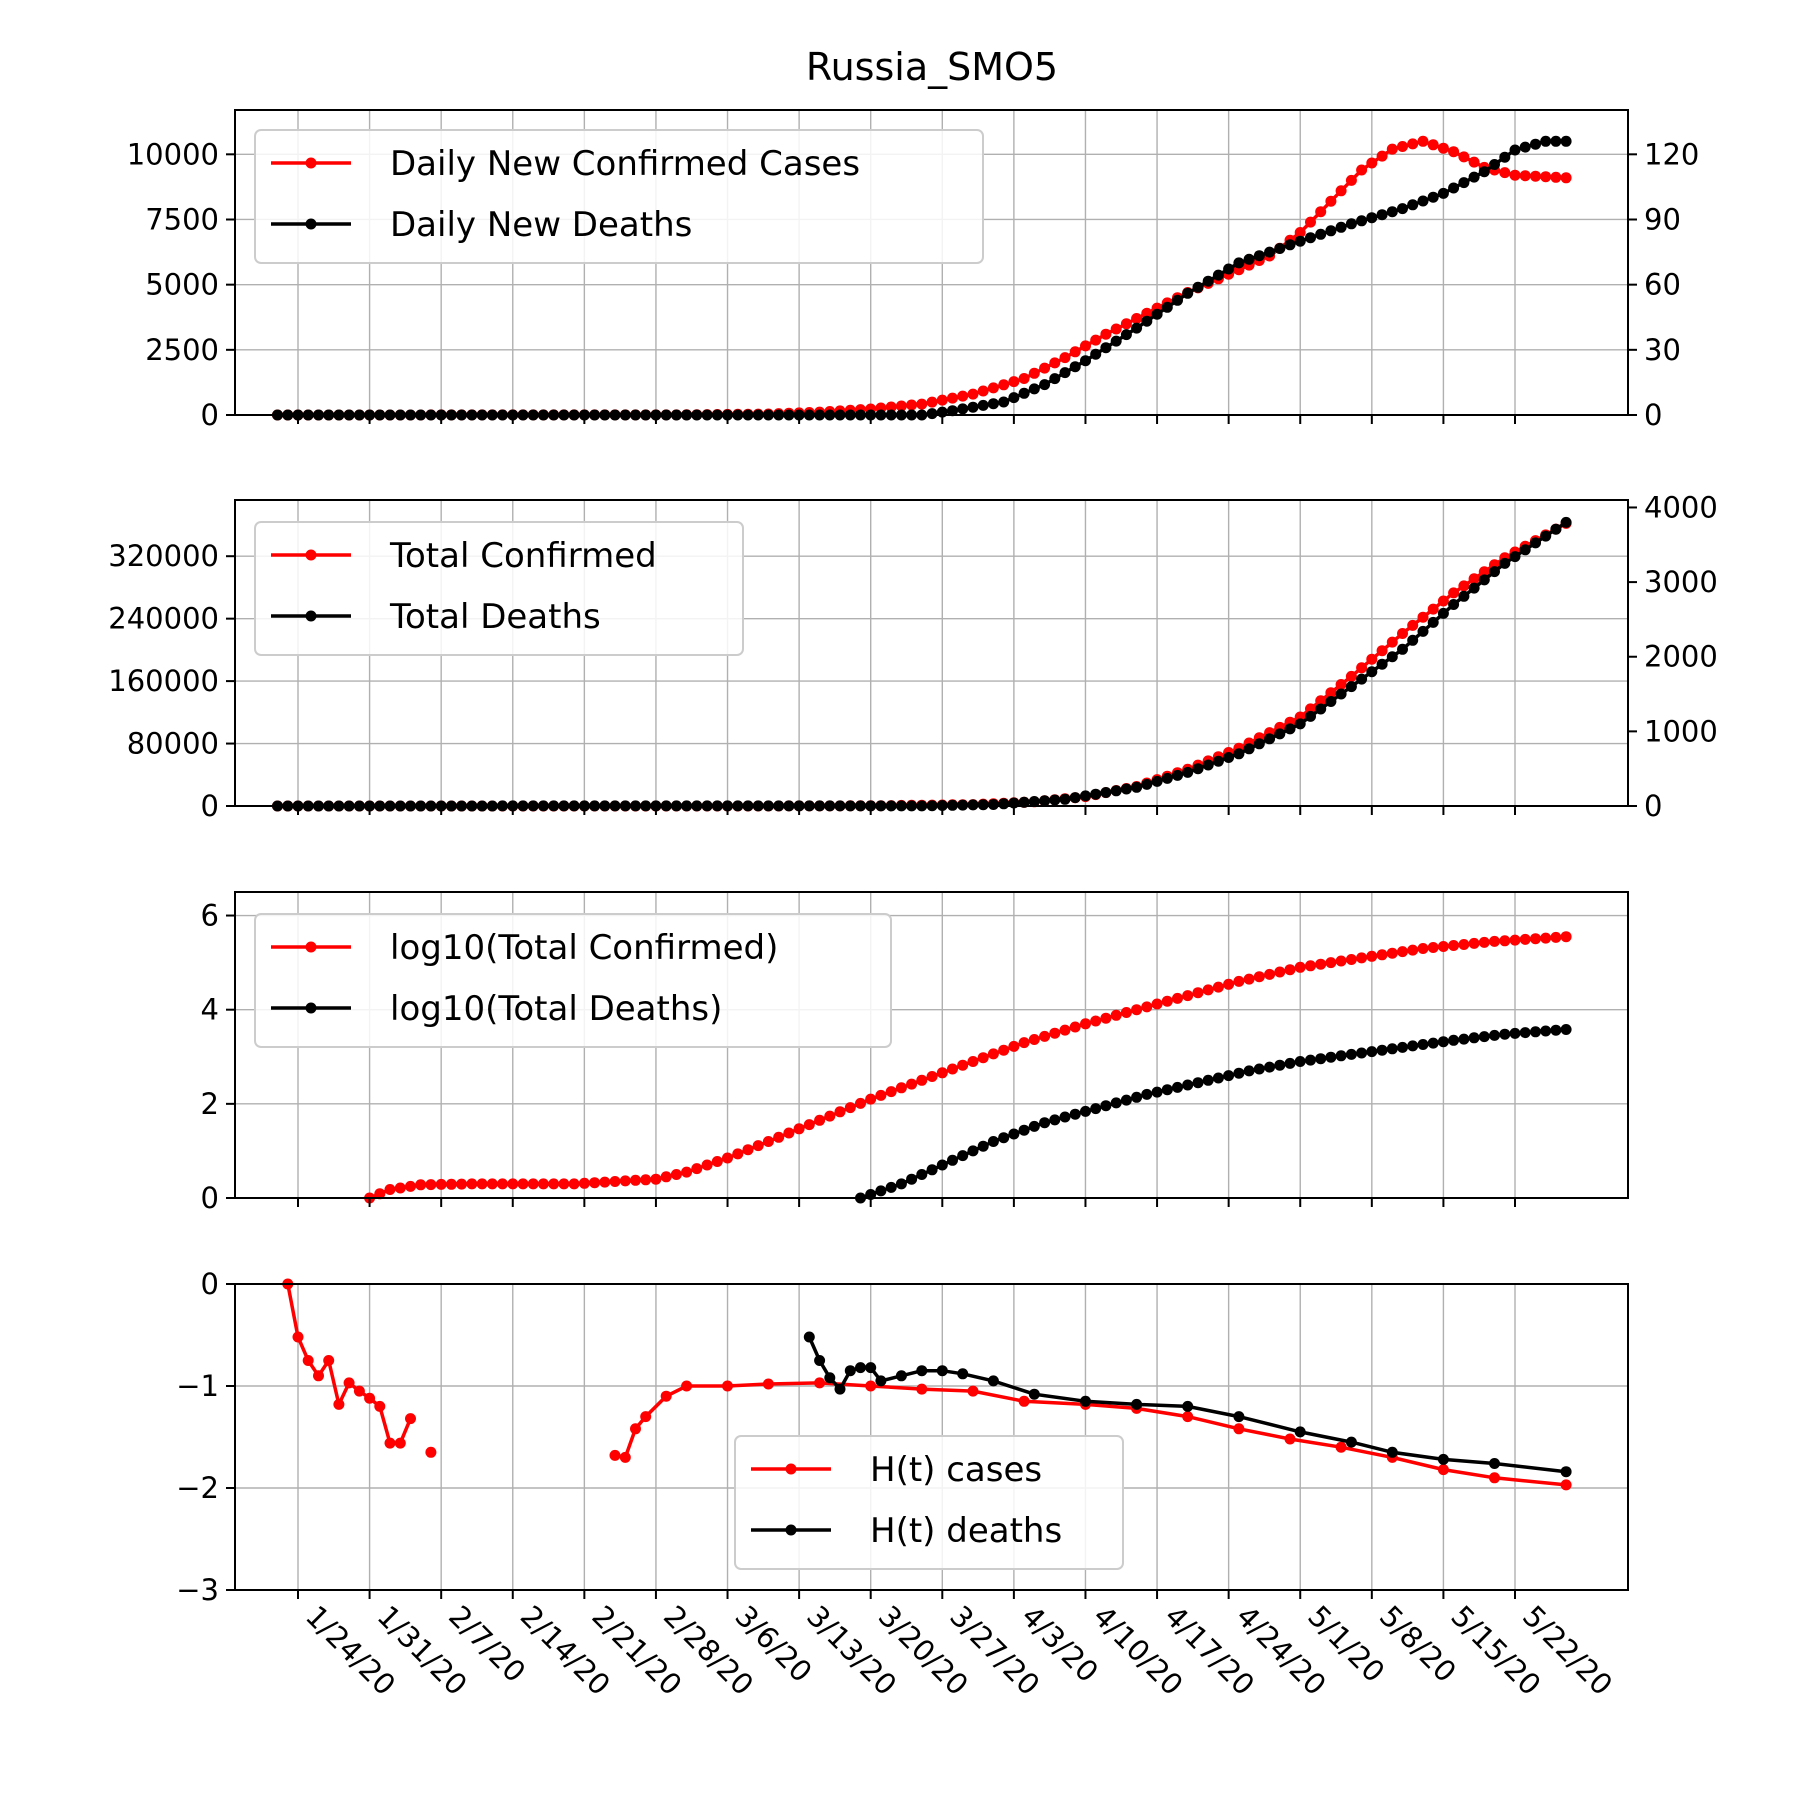 The height and width of the screenshot is (1800, 1800). I want to click on y2-tick-label: 0, so click(1653, 415).